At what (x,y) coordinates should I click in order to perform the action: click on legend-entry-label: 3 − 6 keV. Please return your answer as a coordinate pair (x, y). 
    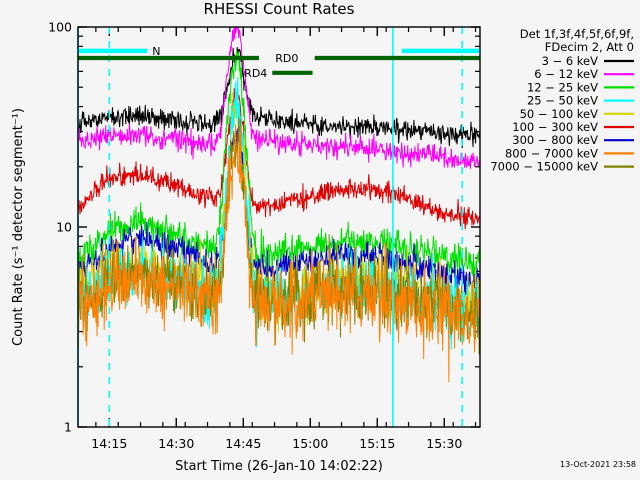
    Looking at the image, I should click on (570, 61).